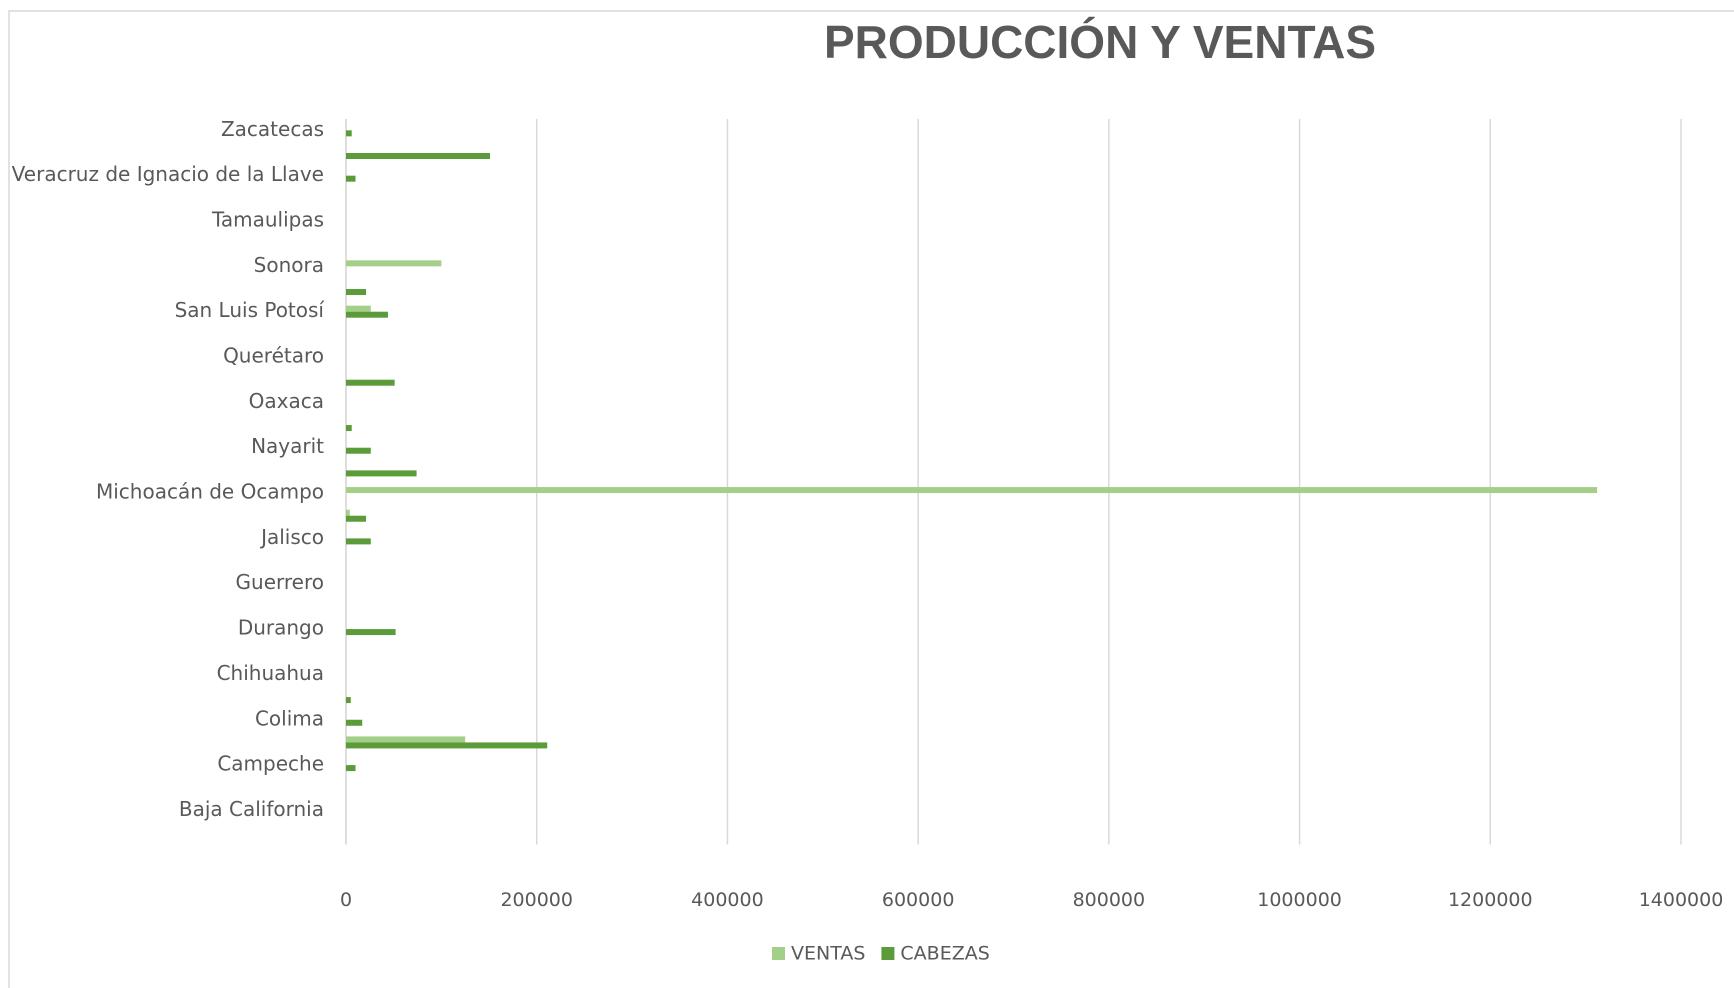  What do you see at coordinates (273, 356) in the screenshot?
I see `y-tick-label: Querétaro` at bounding box center [273, 356].